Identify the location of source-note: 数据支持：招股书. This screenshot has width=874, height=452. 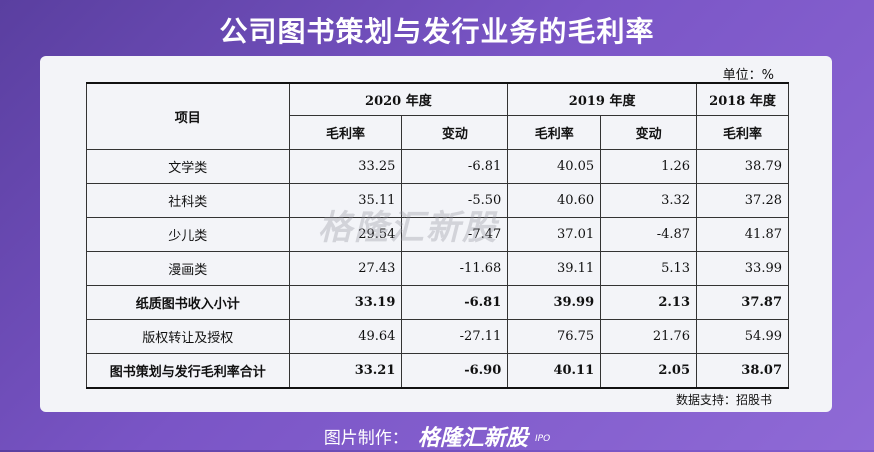
(723, 400).